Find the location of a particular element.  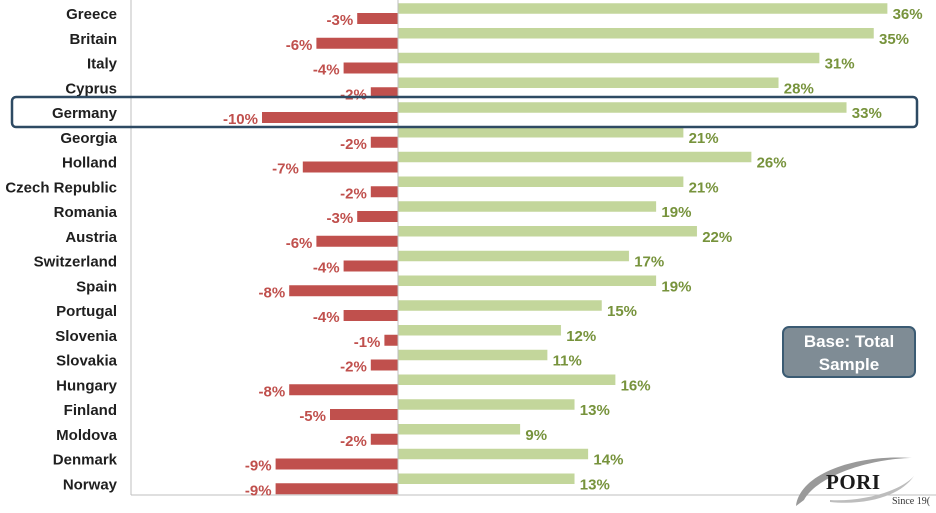

negative-value-label-italy: -4% is located at coordinates (326, 70).